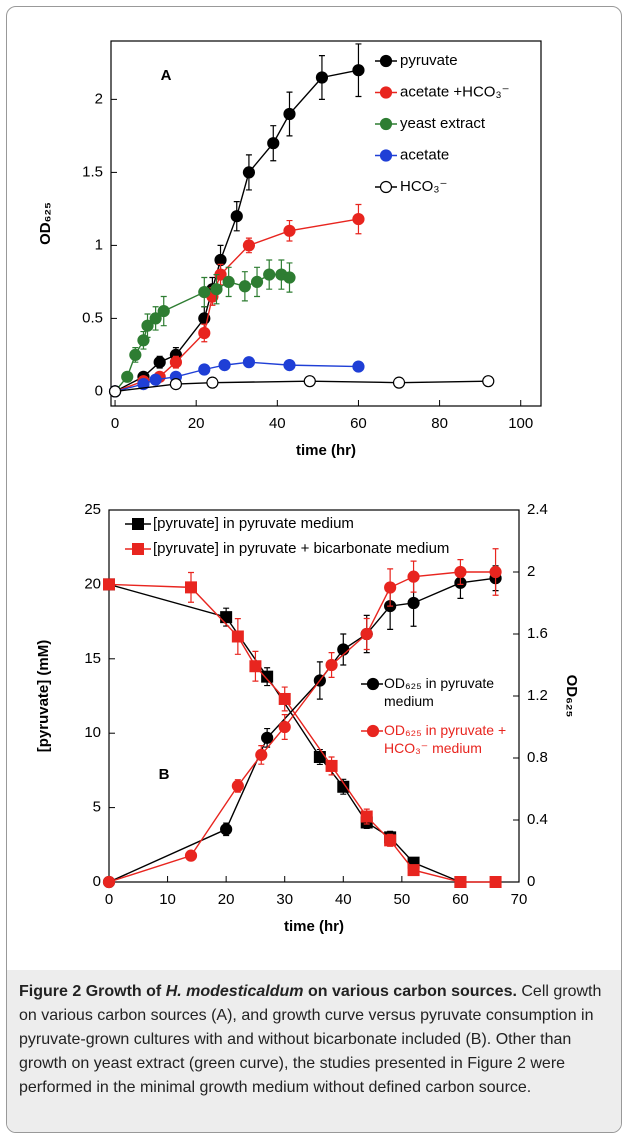 Image resolution: width=628 pixels, height=1139 pixels. What do you see at coordinates (537, 633) in the screenshot?
I see `y2-tick-label: 1.6` at bounding box center [537, 633].